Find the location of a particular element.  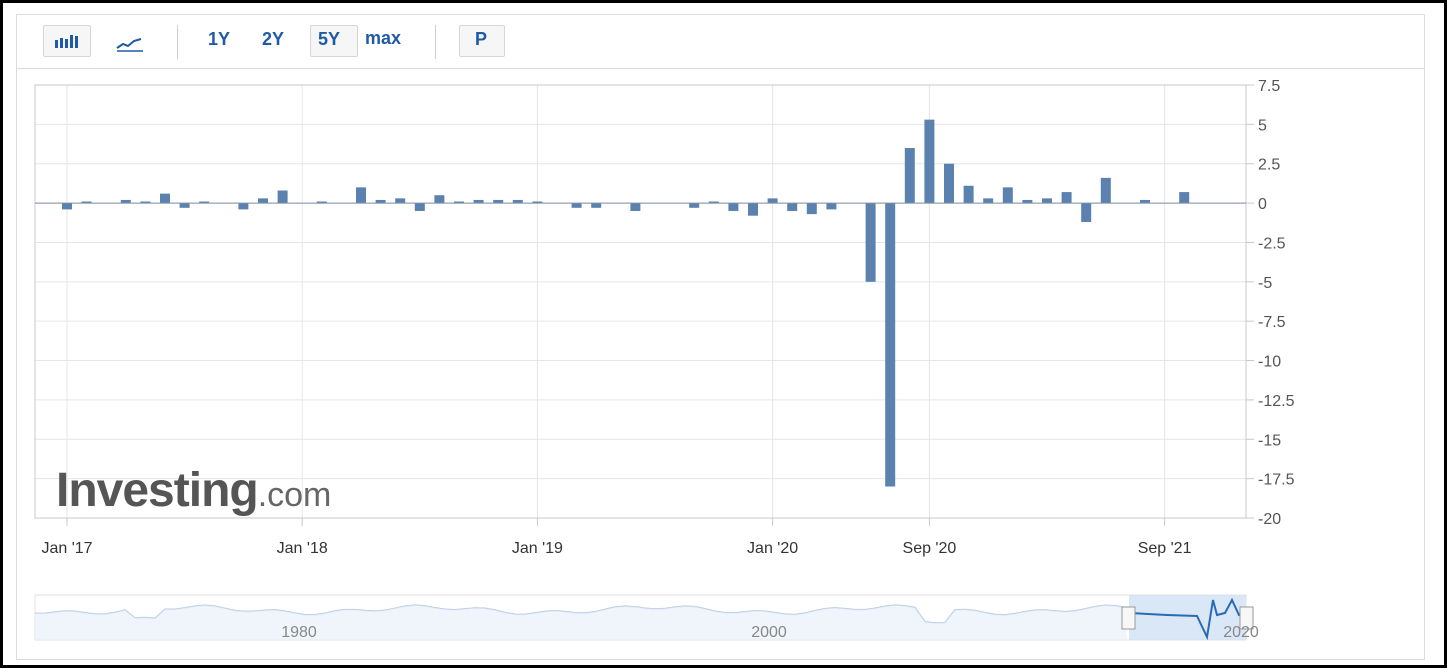

y-tick-label-4: -2.5 is located at coordinates (1272, 243).